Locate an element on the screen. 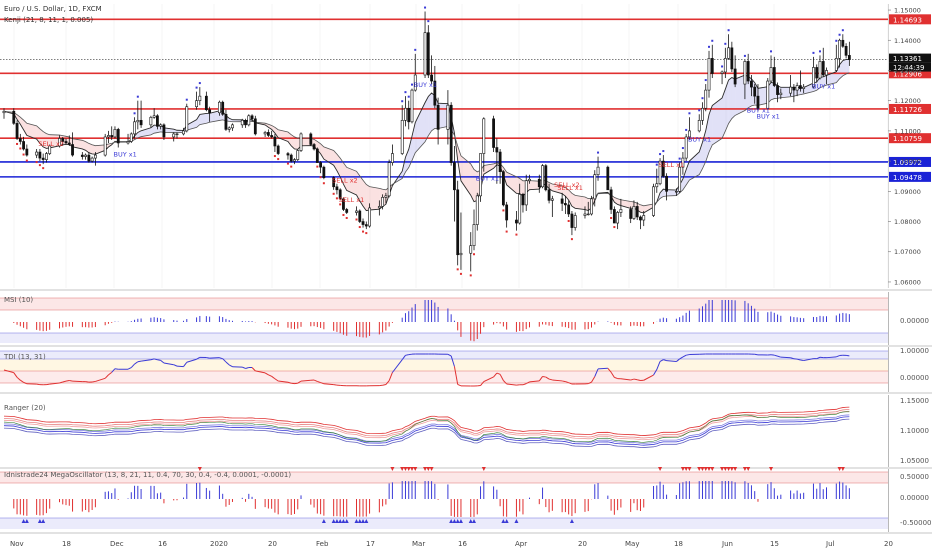 Image resolution: width=932 pixels, height=550 pixels. time-label-12: May is located at coordinates (632, 544).